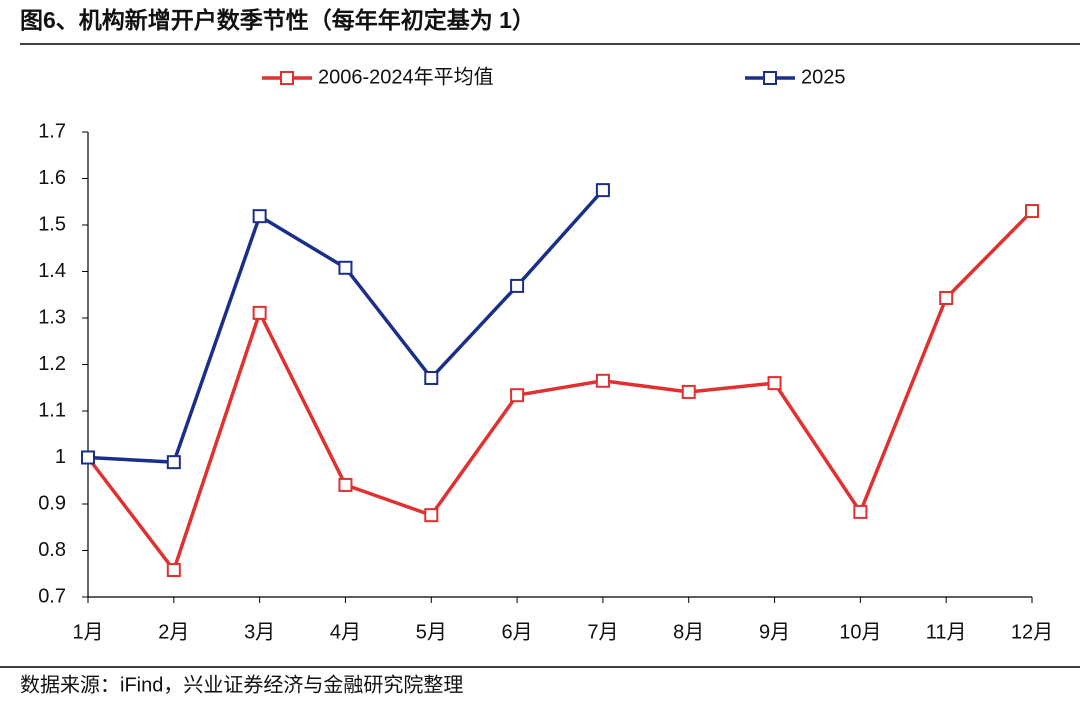 This screenshot has height=707, width=1080. Describe the element at coordinates (517, 632) in the screenshot. I see `x-tick-label: 6月` at that location.